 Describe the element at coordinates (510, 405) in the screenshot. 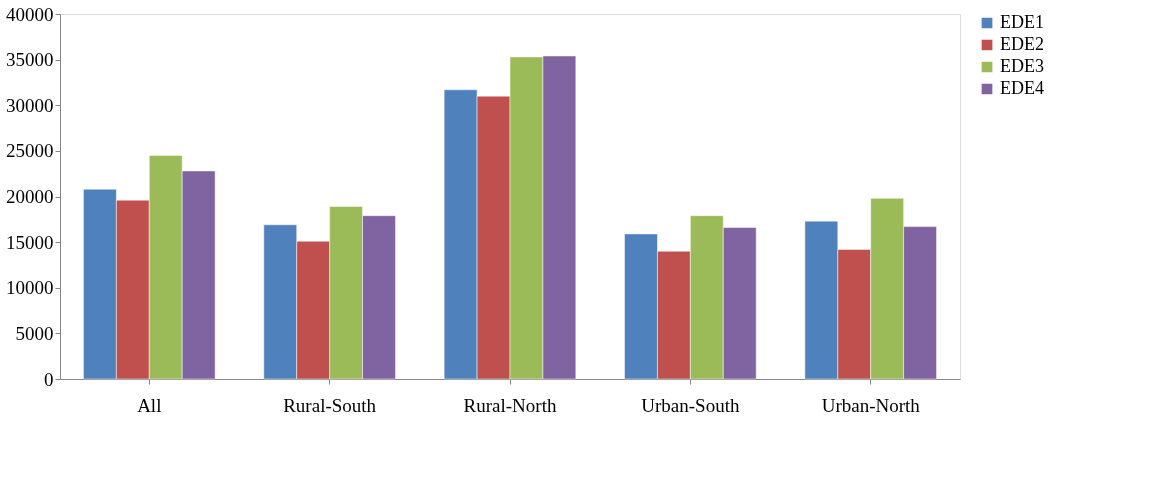

I see `x-tick-label: Rural-North` at that location.